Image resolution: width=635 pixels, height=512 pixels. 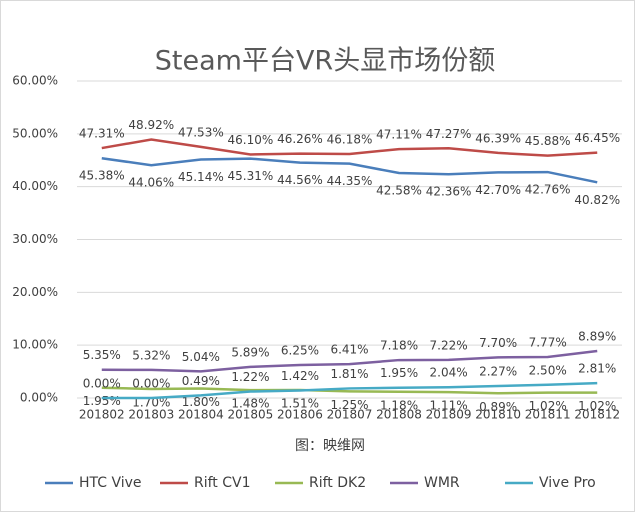 What do you see at coordinates (548, 415) in the screenshot?
I see `x-tick-label: 201811` at bounding box center [548, 415].